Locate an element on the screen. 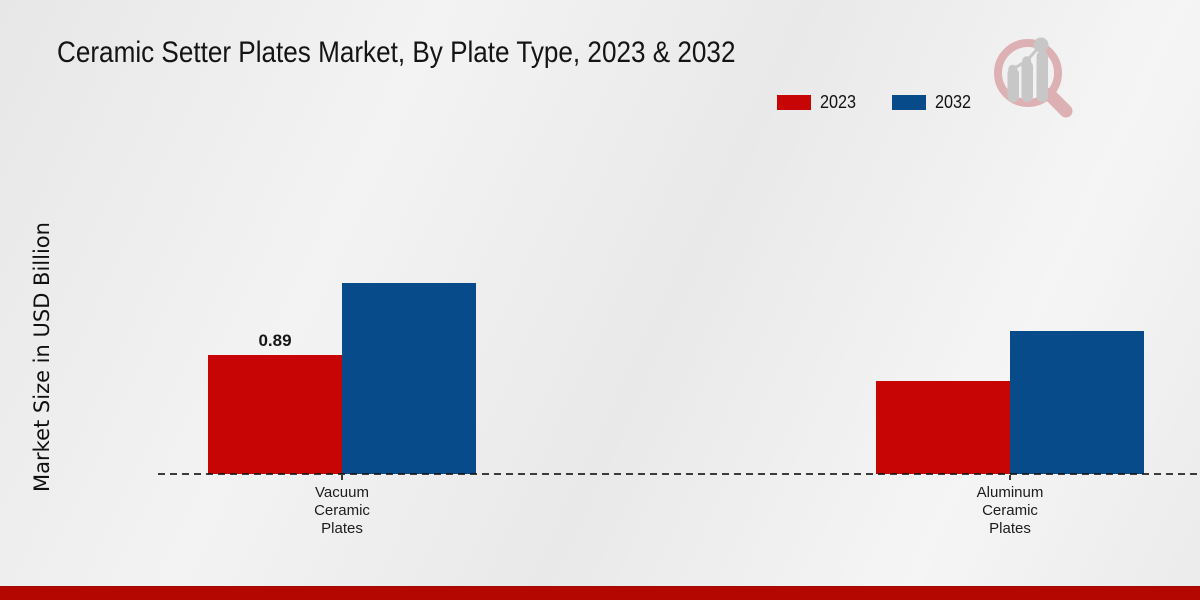 Image resolution: width=1200 pixels, height=600 pixels. legend-swatch-2023 is located at coordinates (794, 102).